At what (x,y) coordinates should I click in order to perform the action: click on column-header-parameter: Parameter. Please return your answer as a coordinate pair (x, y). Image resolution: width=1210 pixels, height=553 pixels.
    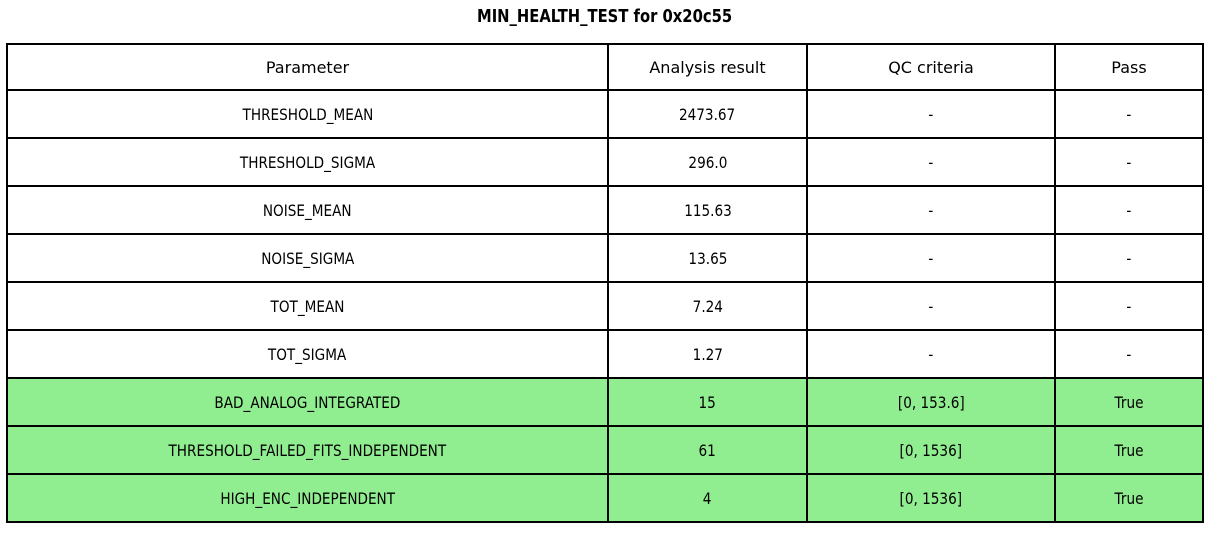
    Looking at the image, I should click on (307, 67).